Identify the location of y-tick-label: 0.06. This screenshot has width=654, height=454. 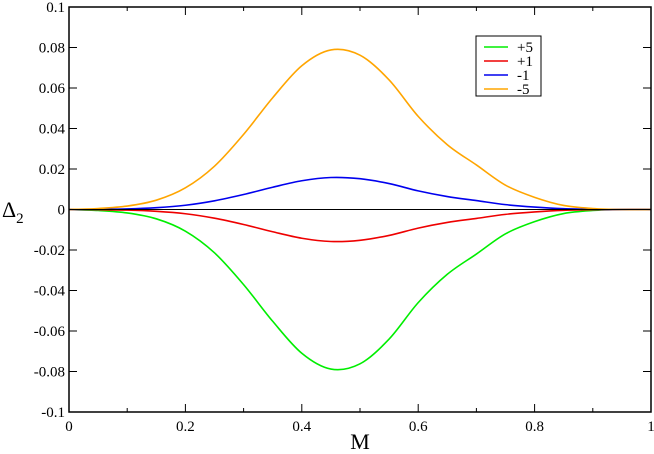
(52, 89).